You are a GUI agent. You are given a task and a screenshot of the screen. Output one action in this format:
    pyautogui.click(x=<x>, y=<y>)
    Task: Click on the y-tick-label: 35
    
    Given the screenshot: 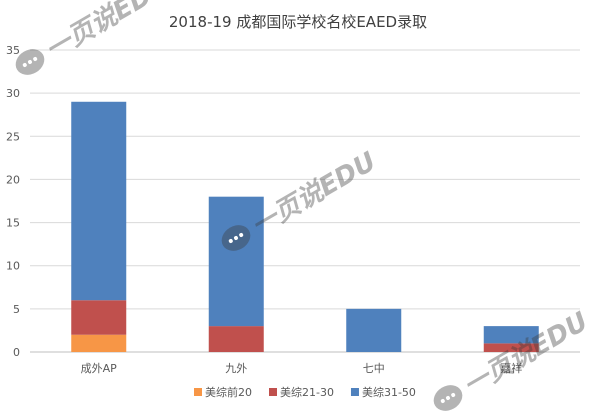 What is the action you would take?
    pyautogui.click(x=13, y=50)
    